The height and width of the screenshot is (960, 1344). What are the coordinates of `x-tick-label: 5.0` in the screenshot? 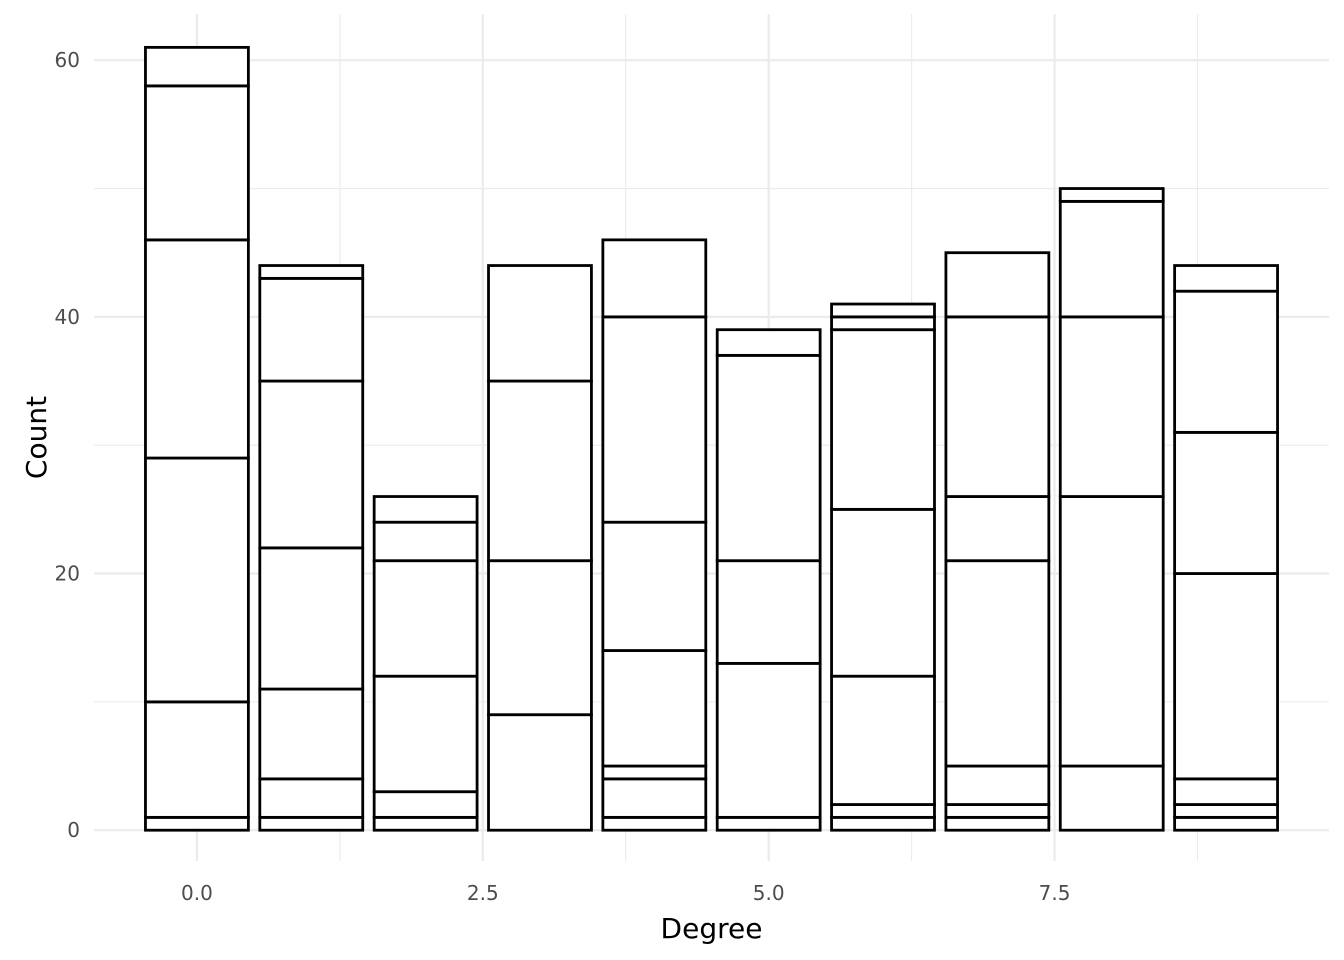 It's located at (769, 893).